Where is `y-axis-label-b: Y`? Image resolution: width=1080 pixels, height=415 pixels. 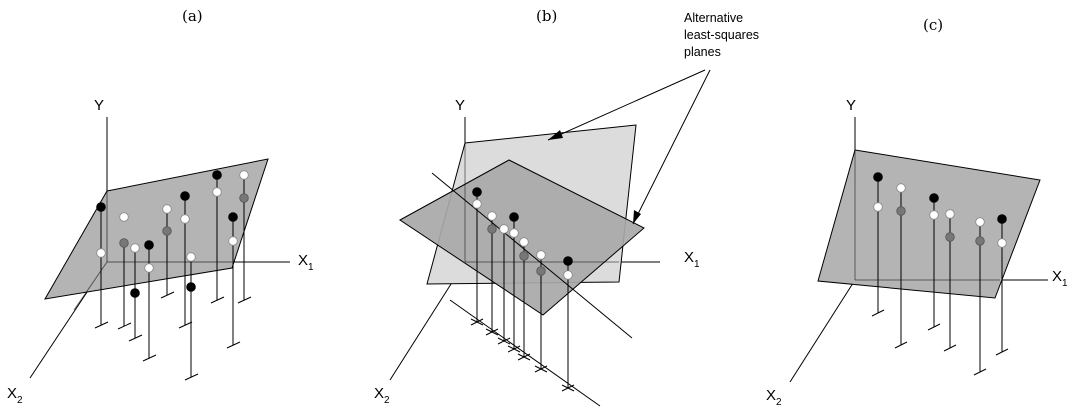
y-axis-label-b: Y is located at coordinates (460, 105).